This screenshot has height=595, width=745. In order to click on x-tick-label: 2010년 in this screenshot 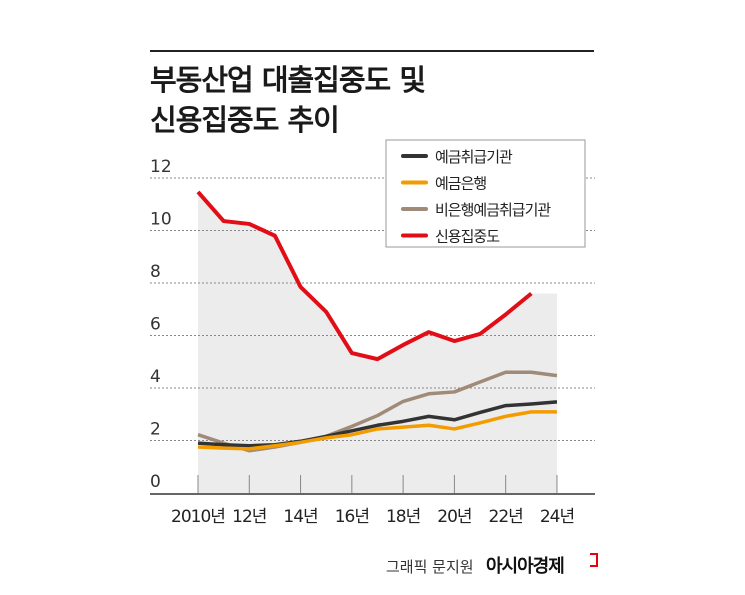, I will do `click(198, 517)`.